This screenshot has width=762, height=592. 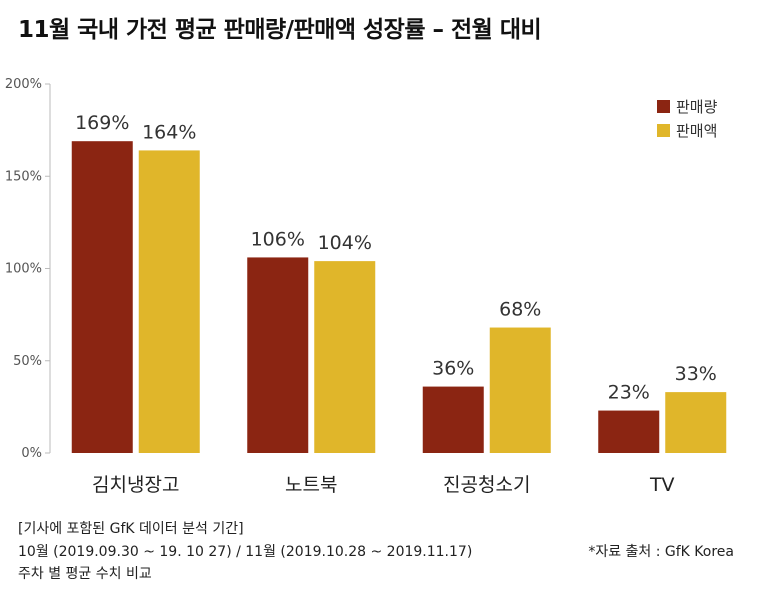 I want to click on category-label: 진공청소기, so click(x=486, y=485).